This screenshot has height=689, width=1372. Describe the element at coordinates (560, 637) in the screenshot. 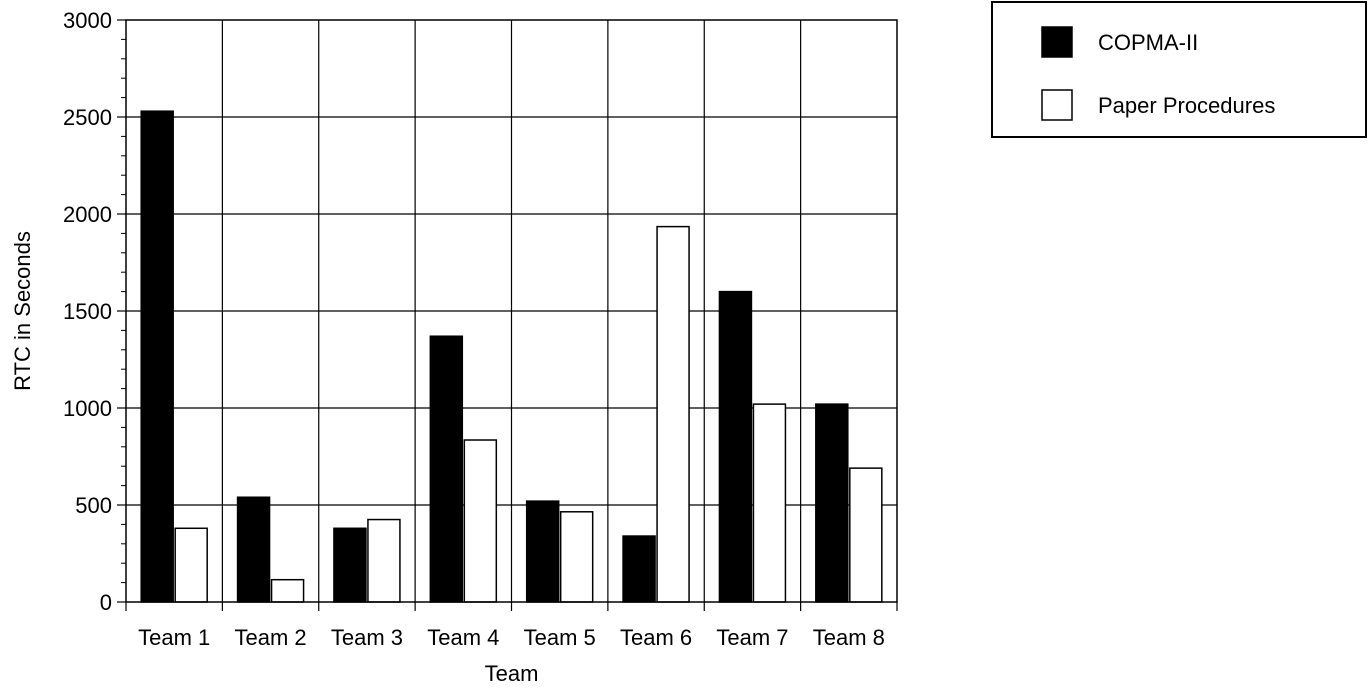

I see `x-tick-label: Team 5` at that location.